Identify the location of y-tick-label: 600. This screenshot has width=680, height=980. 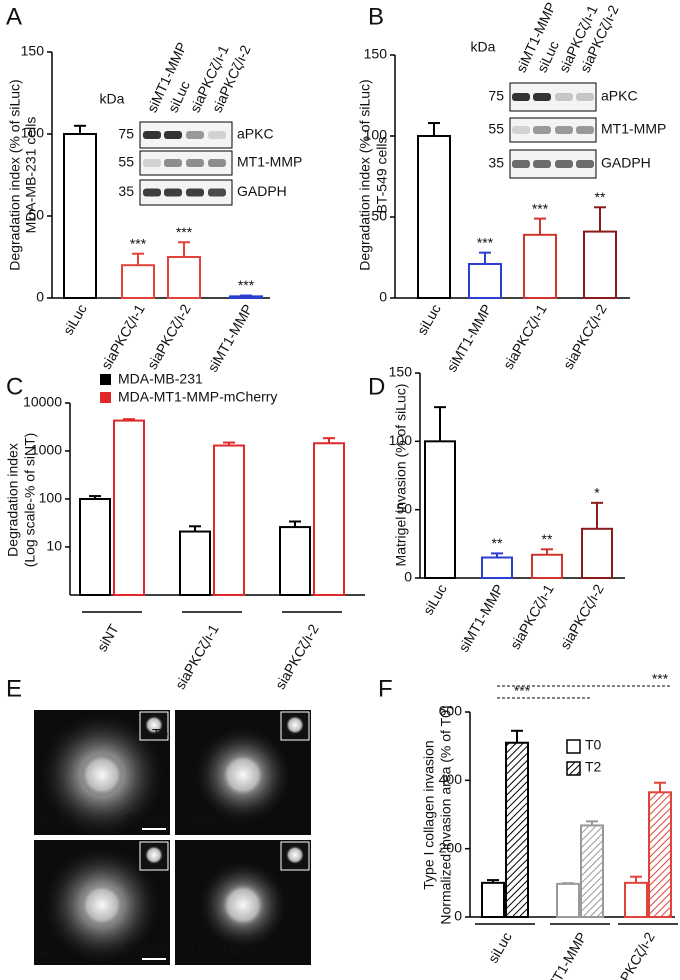
(451, 711).